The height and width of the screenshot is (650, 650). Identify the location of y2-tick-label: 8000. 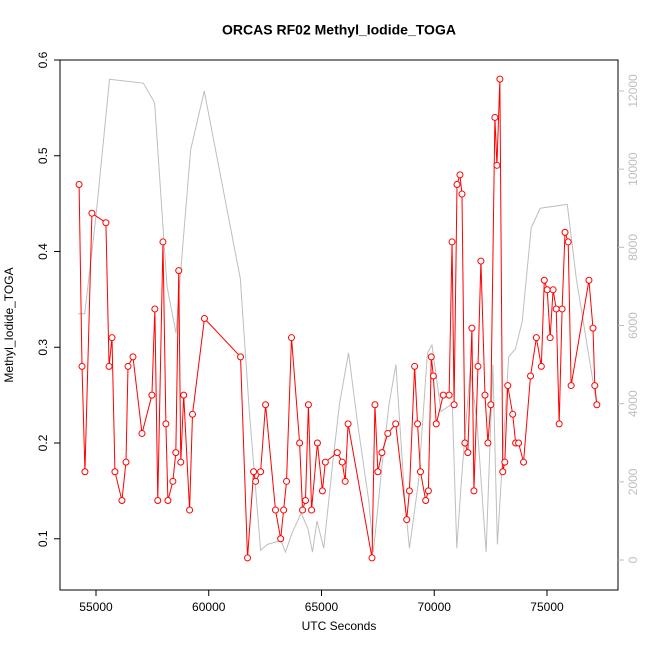
(633, 247).